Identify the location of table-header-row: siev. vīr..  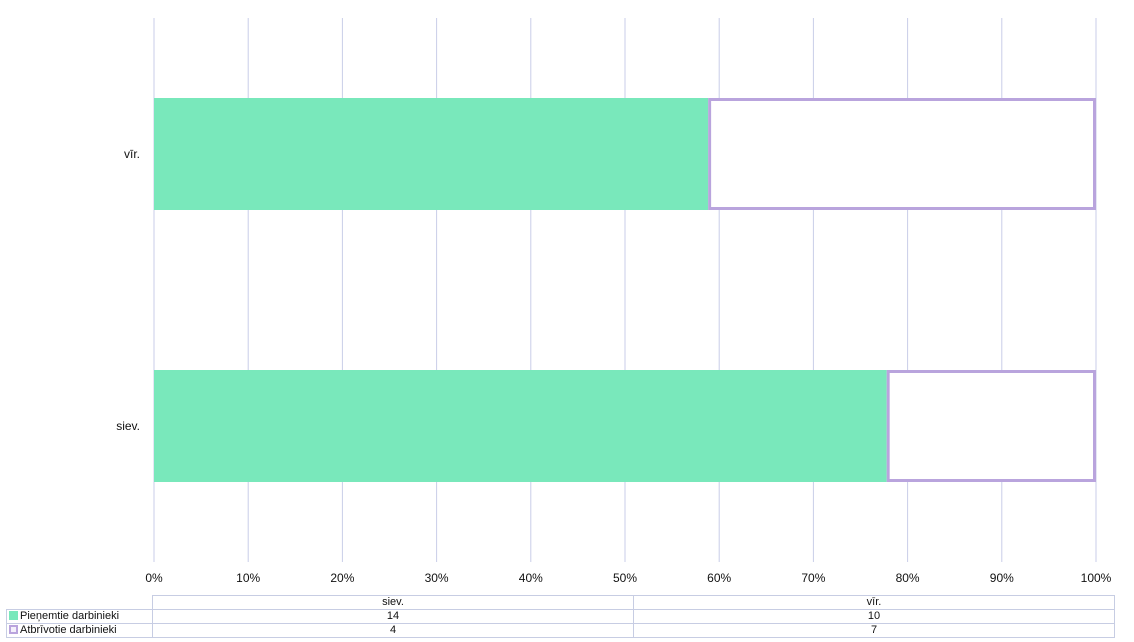
(560, 602).